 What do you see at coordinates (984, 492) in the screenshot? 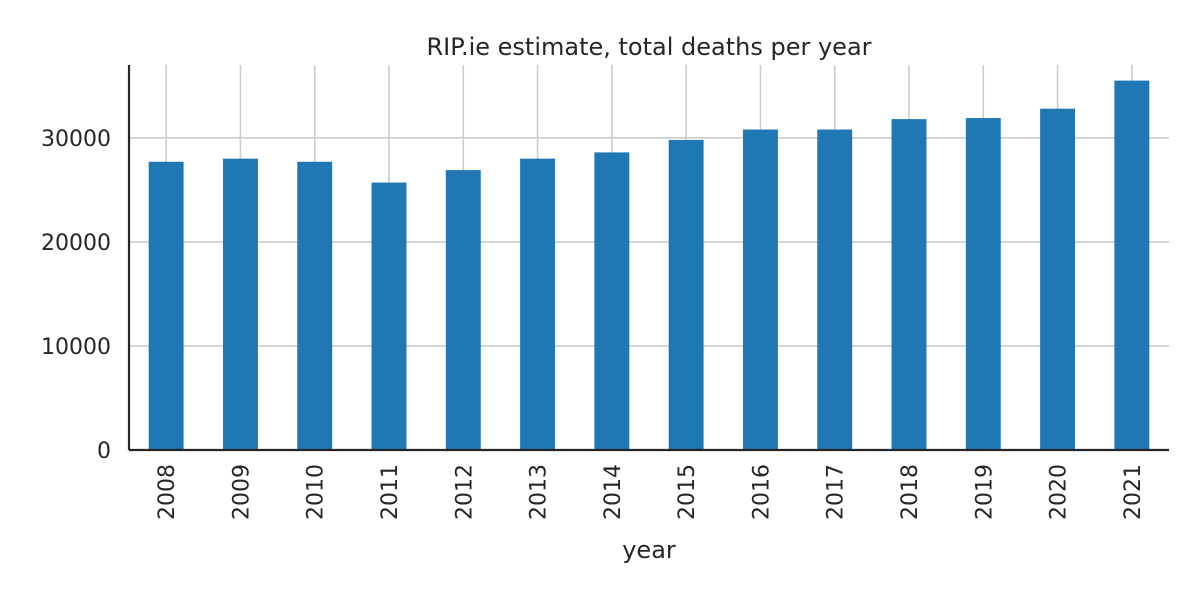
I see `x-tick-label: 2019` at bounding box center [984, 492].